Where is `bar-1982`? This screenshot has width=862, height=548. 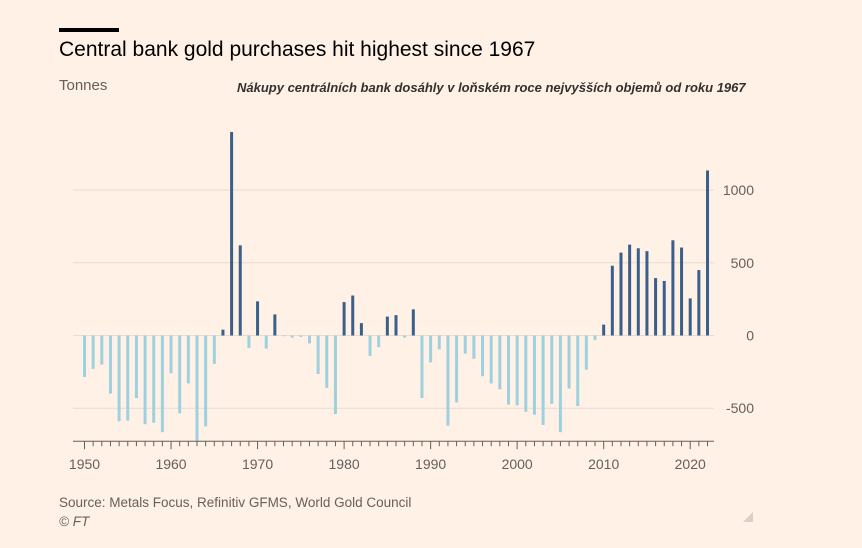
bar-1982 is located at coordinates (361, 329).